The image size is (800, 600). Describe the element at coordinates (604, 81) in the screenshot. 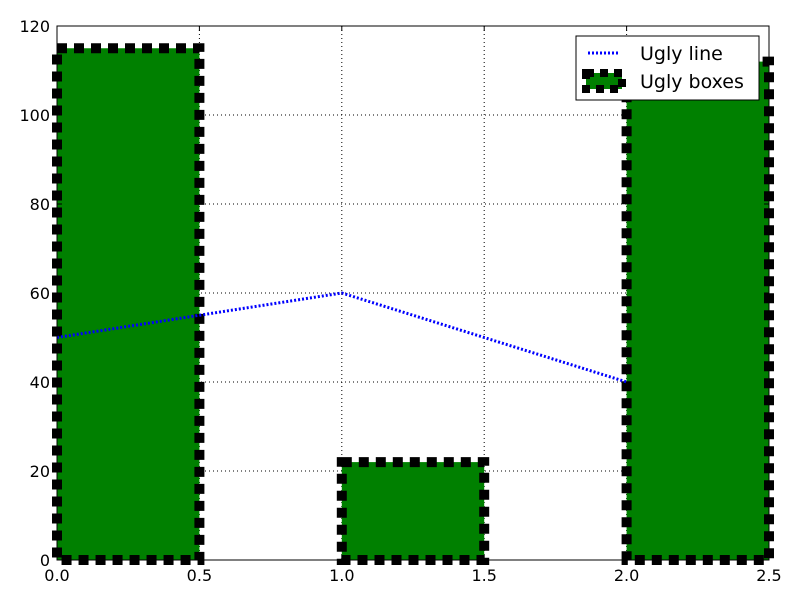

I see `legend-box-swatch` at that location.